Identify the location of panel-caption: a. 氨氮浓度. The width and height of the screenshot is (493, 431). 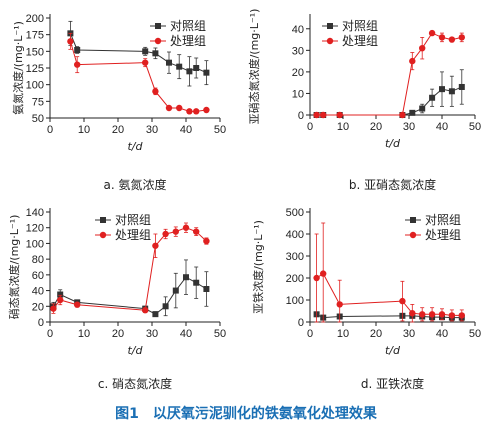
(135, 184).